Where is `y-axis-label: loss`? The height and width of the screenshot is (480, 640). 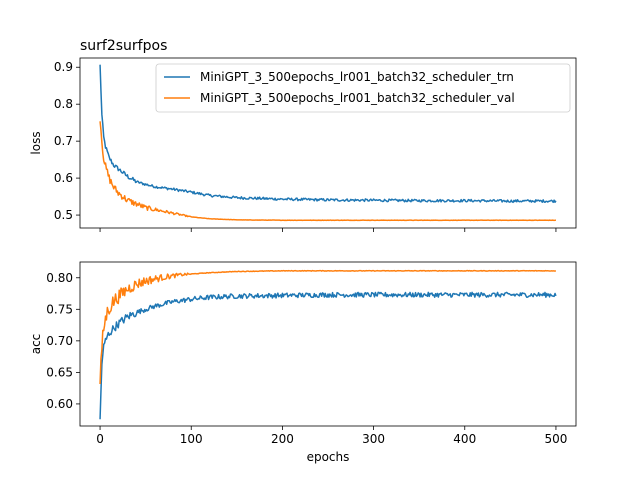 y-axis-label: loss is located at coordinates (36, 142).